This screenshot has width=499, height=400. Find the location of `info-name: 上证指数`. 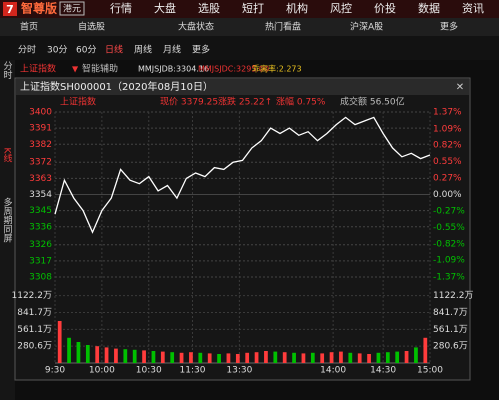

info-name: 上证指数 is located at coordinates (38, 69).